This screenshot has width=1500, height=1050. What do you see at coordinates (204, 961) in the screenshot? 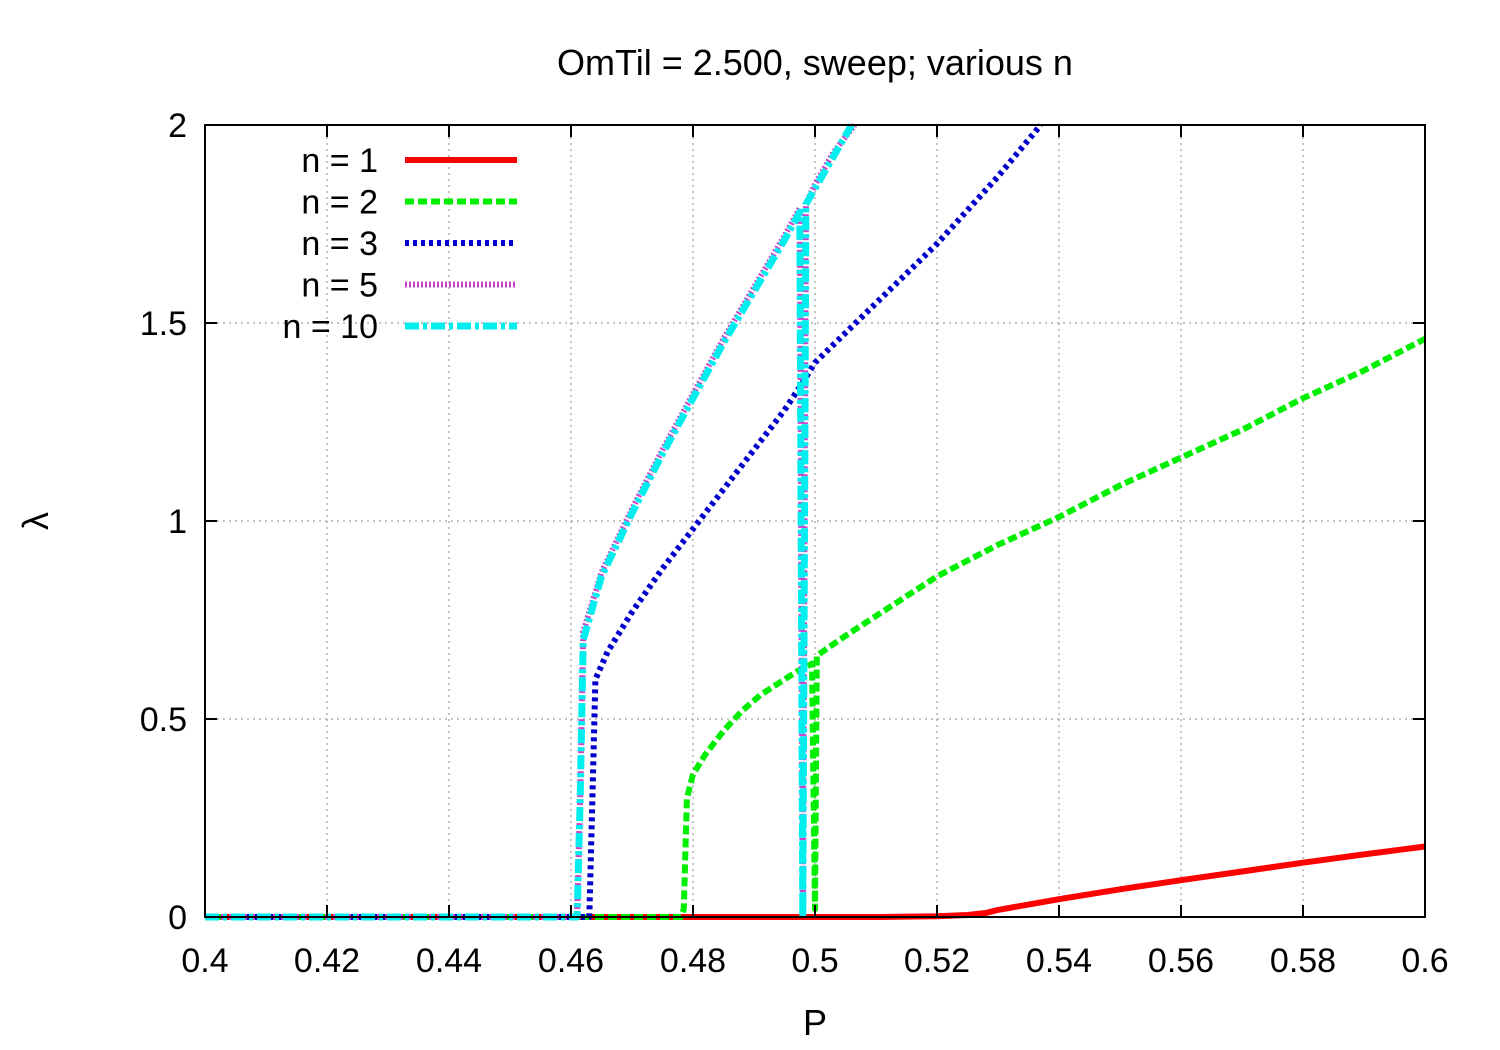
I see `x-tick-label: 0.4` at bounding box center [204, 961].